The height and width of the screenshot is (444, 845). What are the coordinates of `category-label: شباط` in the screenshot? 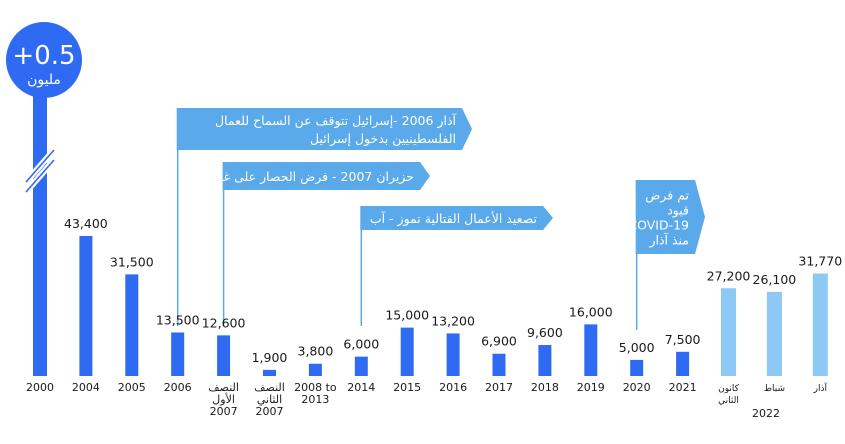 It's located at (774, 389).